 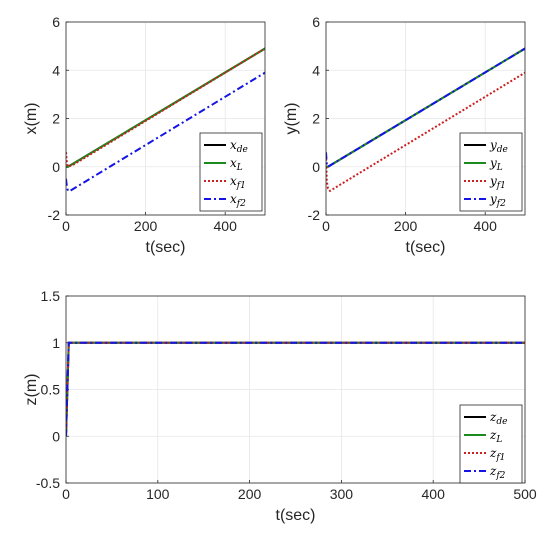 I want to click on legend-entry-label: zf1, so click(x=497, y=454).